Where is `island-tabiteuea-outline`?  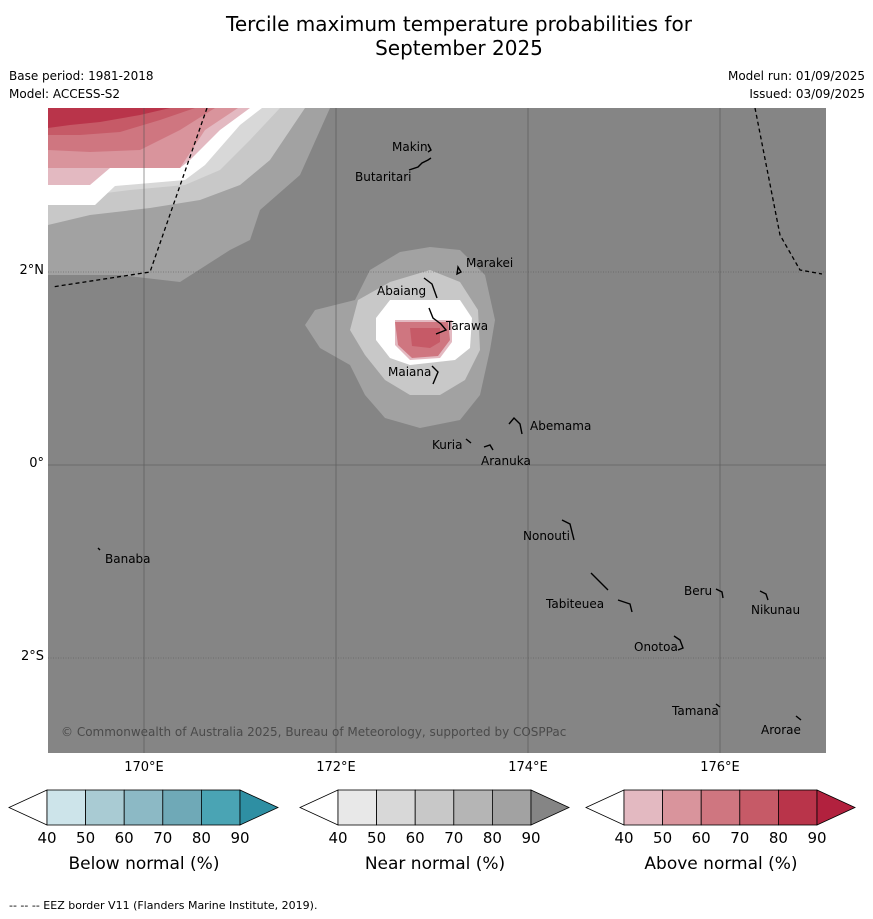 island-tabiteuea-outline is located at coordinates (611, 592).